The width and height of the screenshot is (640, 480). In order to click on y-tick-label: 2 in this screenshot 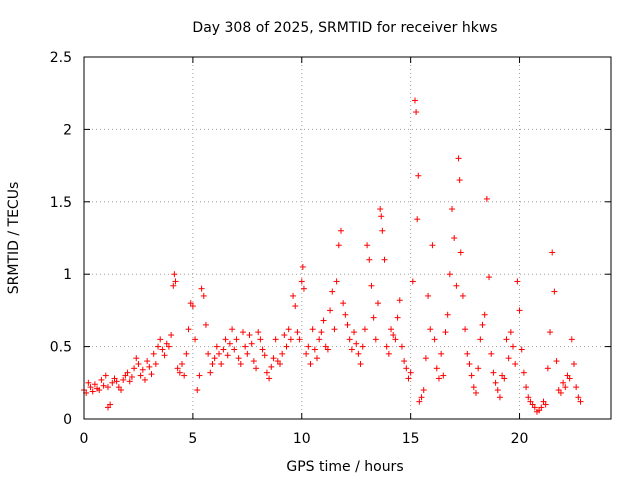, I will do `click(67, 130)`.